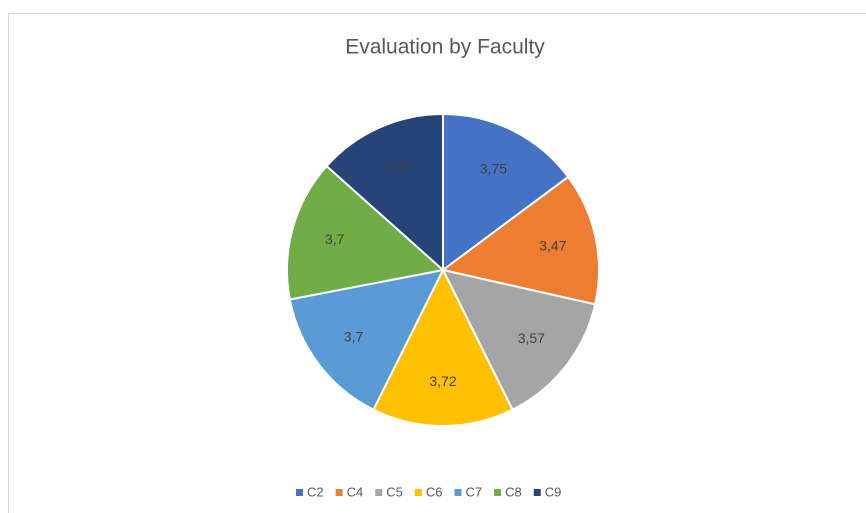  Describe the element at coordinates (531, 338) in the screenshot. I see `data-label: 3,57` at that location.